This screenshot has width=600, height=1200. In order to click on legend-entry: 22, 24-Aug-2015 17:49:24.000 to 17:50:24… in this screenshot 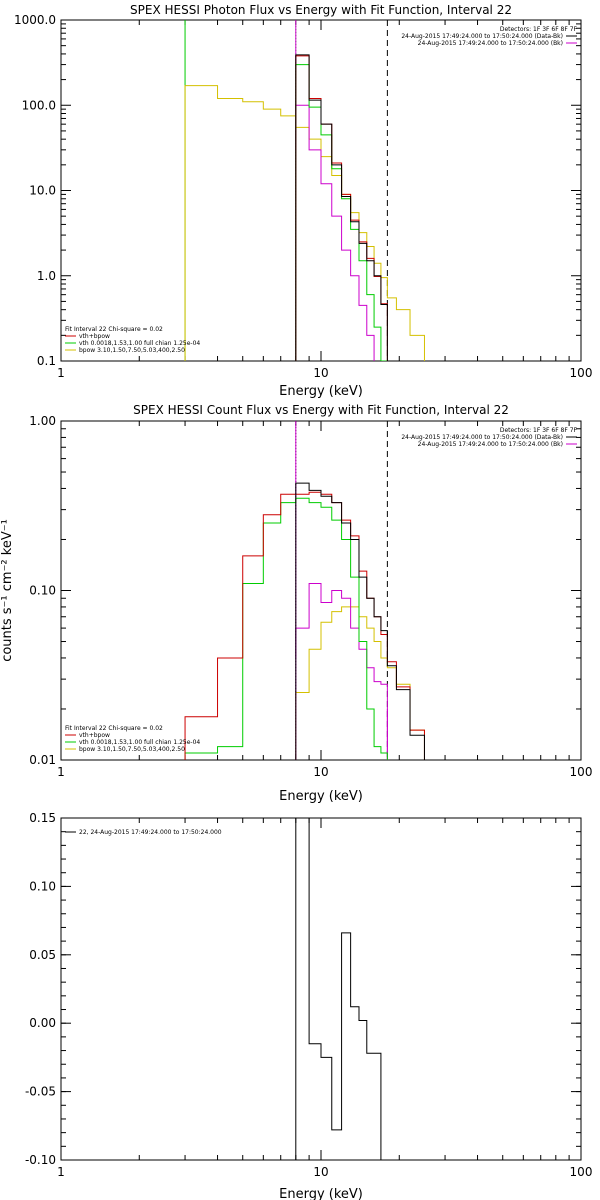, I will do `click(150, 832)`.